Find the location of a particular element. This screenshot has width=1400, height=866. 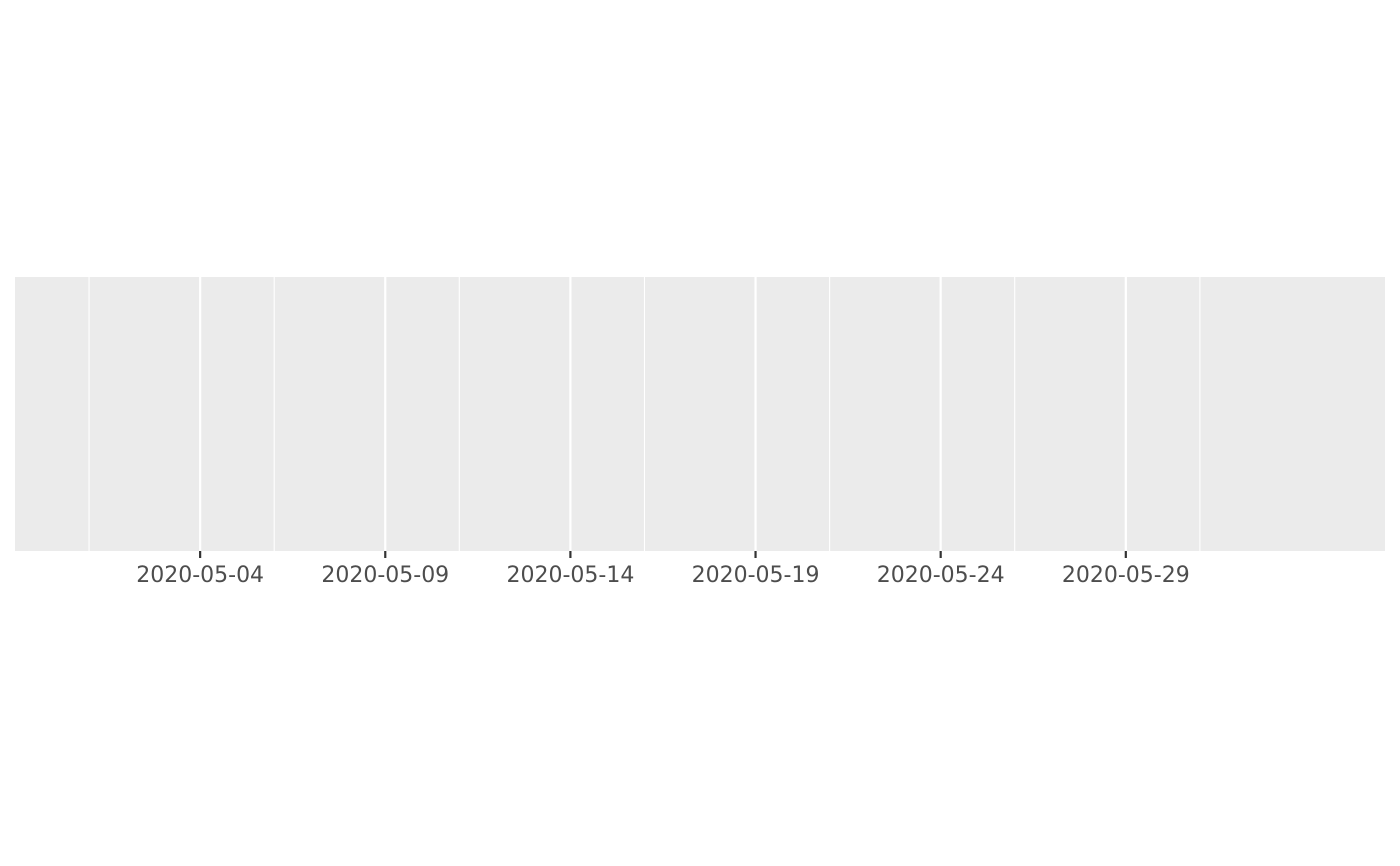

x-tick-label: 2020-05-19 is located at coordinates (756, 575).